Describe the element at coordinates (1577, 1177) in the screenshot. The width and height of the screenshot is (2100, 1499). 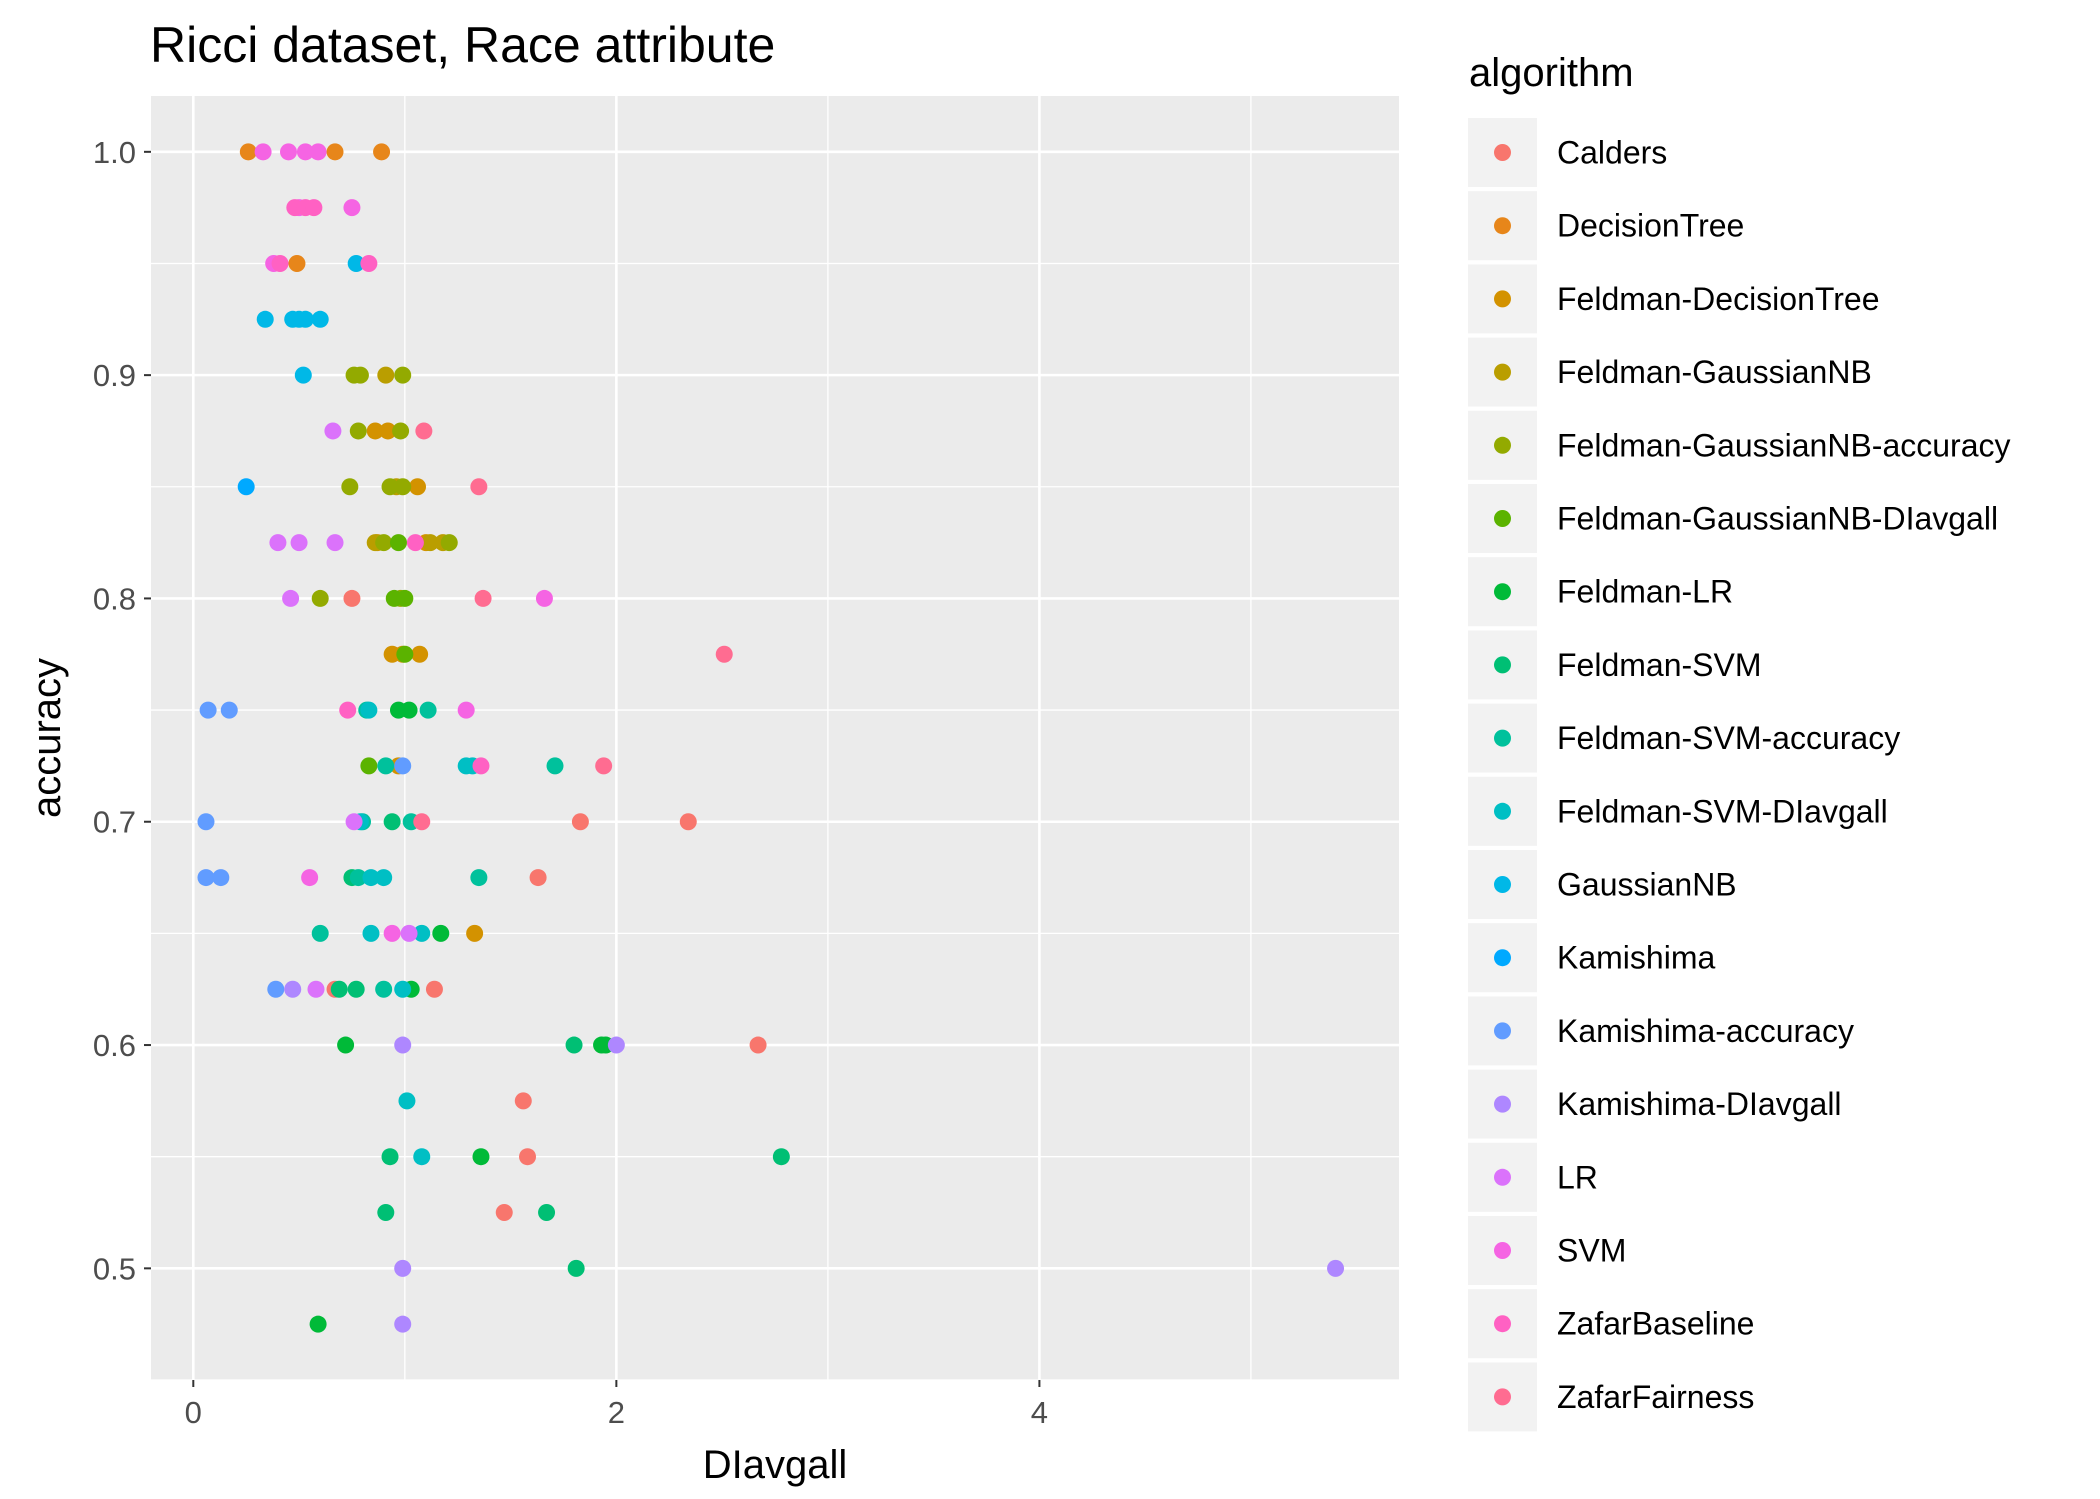
I see `legend-label: LR` at that location.